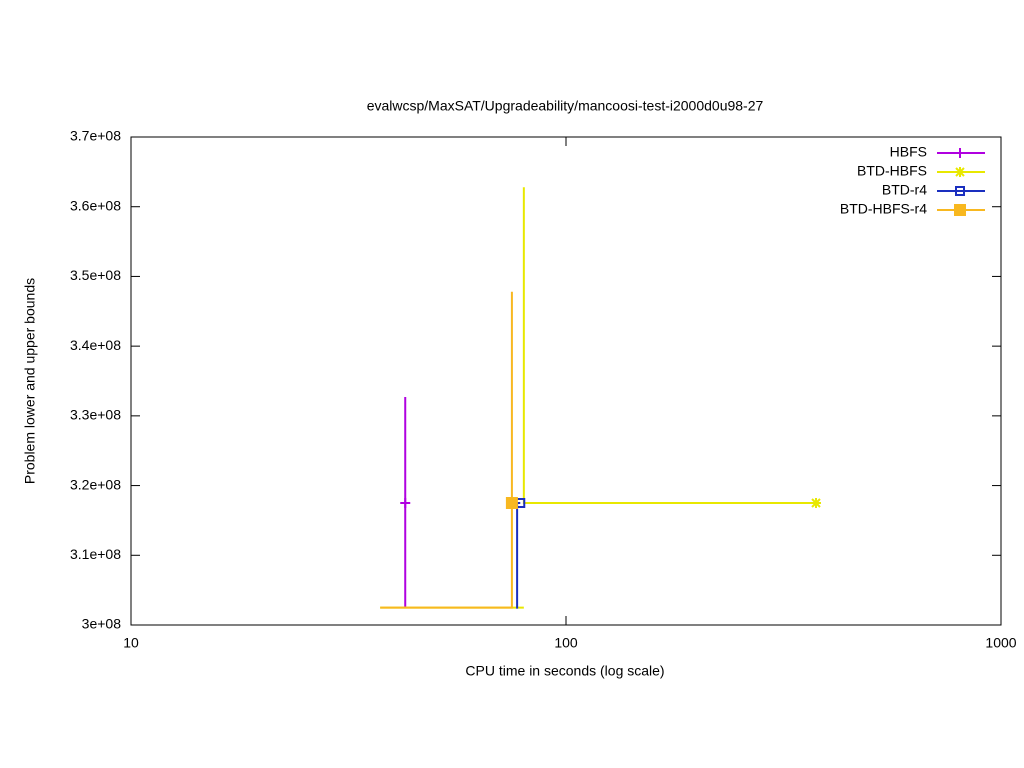  Describe the element at coordinates (892, 171) in the screenshot. I see `legend-label: BTD-HBFS` at that location.